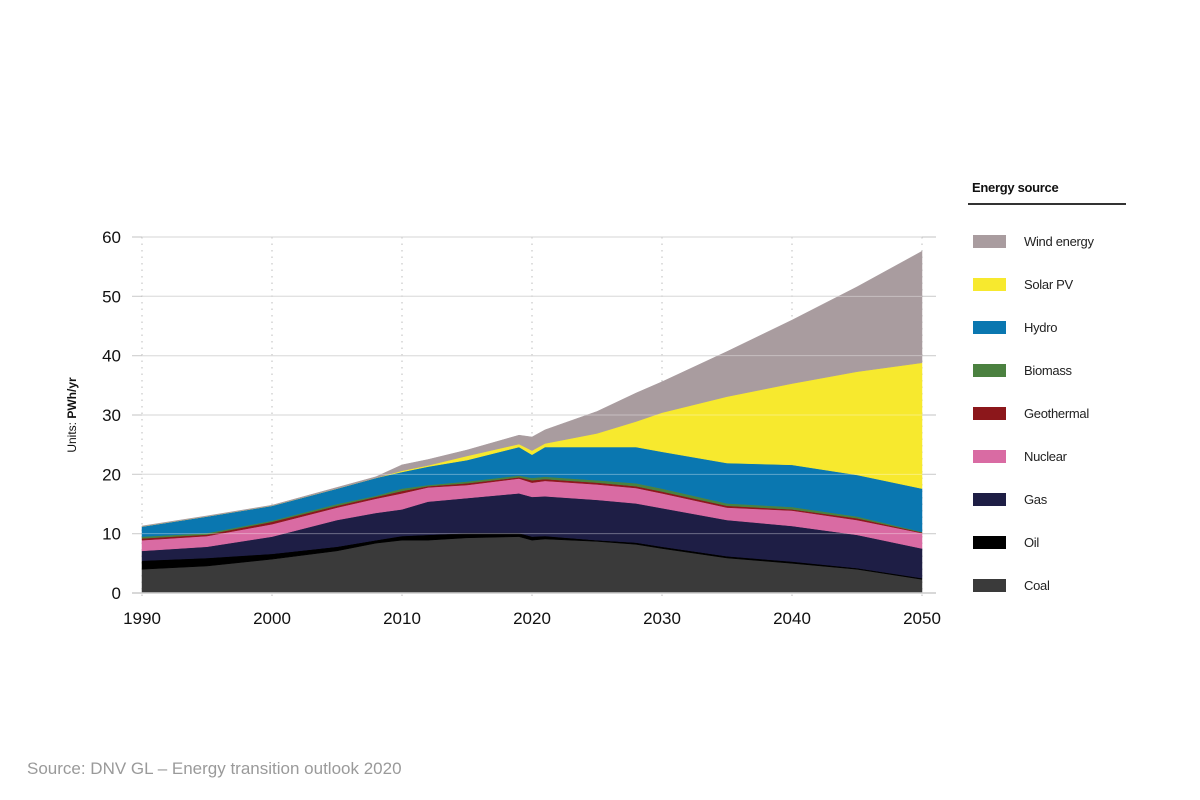  I want to click on y-tick-label: 60, so click(111, 237).